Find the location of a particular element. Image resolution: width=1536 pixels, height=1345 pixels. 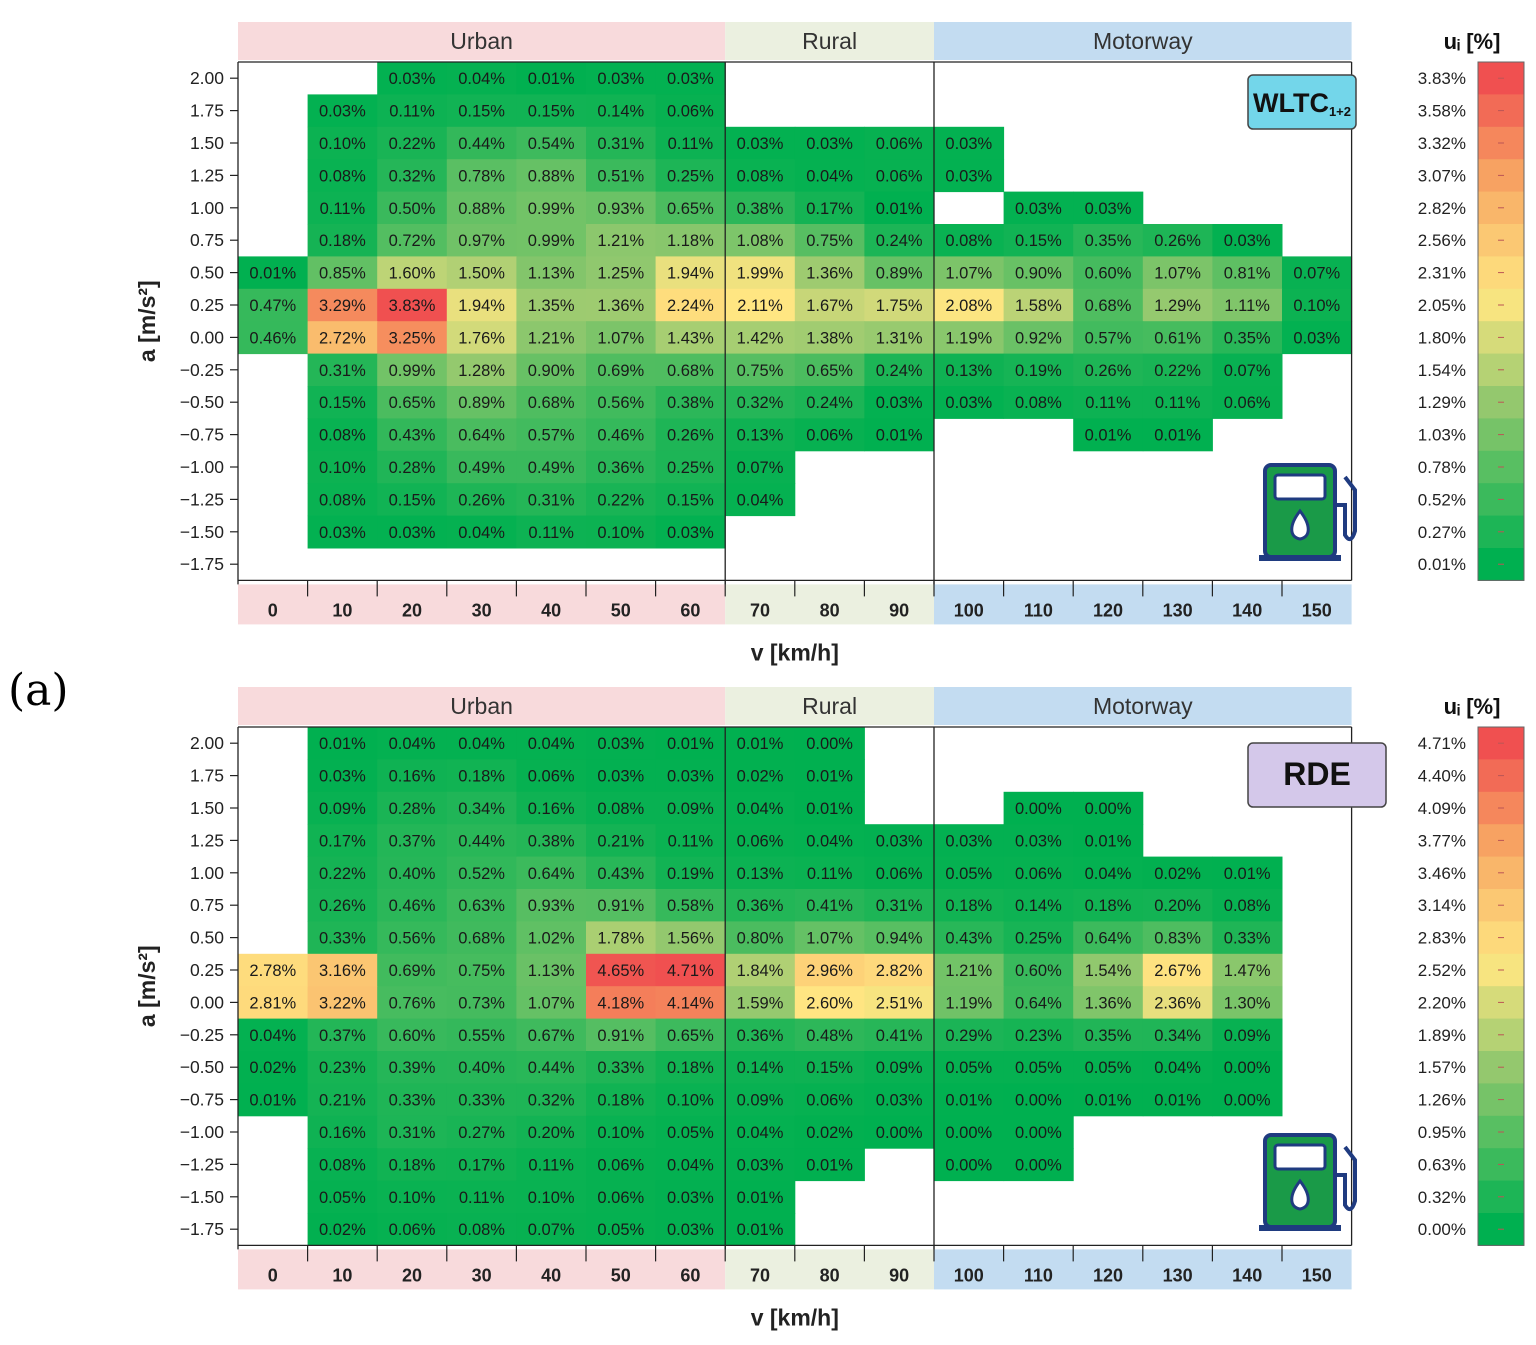

cell-label: 0.14% is located at coordinates (760, 1068).